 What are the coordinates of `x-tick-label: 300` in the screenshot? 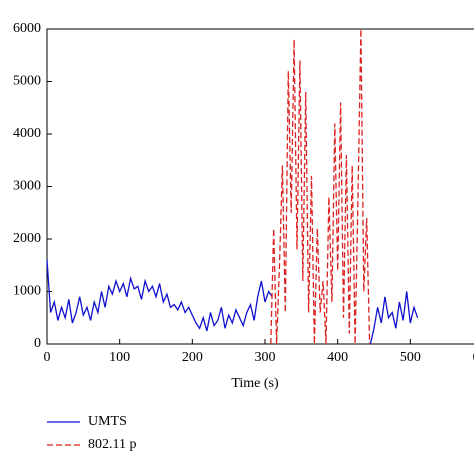 It's located at (265, 357).